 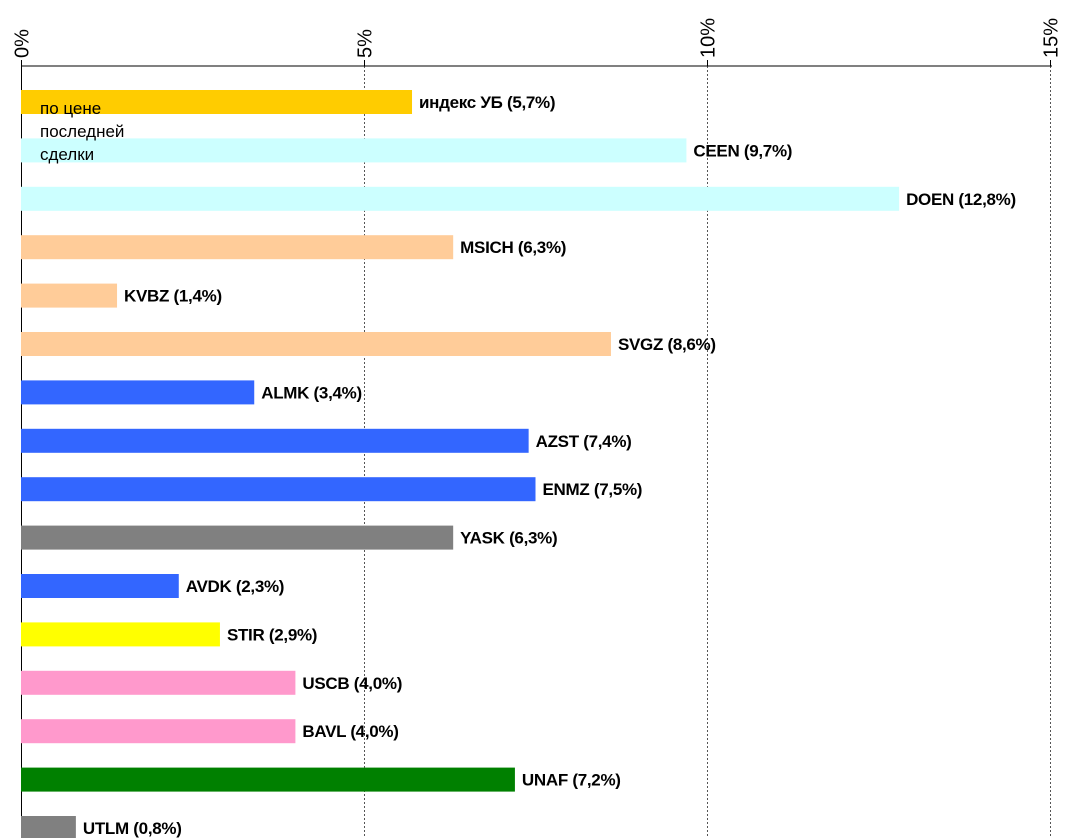 I want to click on data-label: индекс УБ (5,7%), so click(x=487, y=102).